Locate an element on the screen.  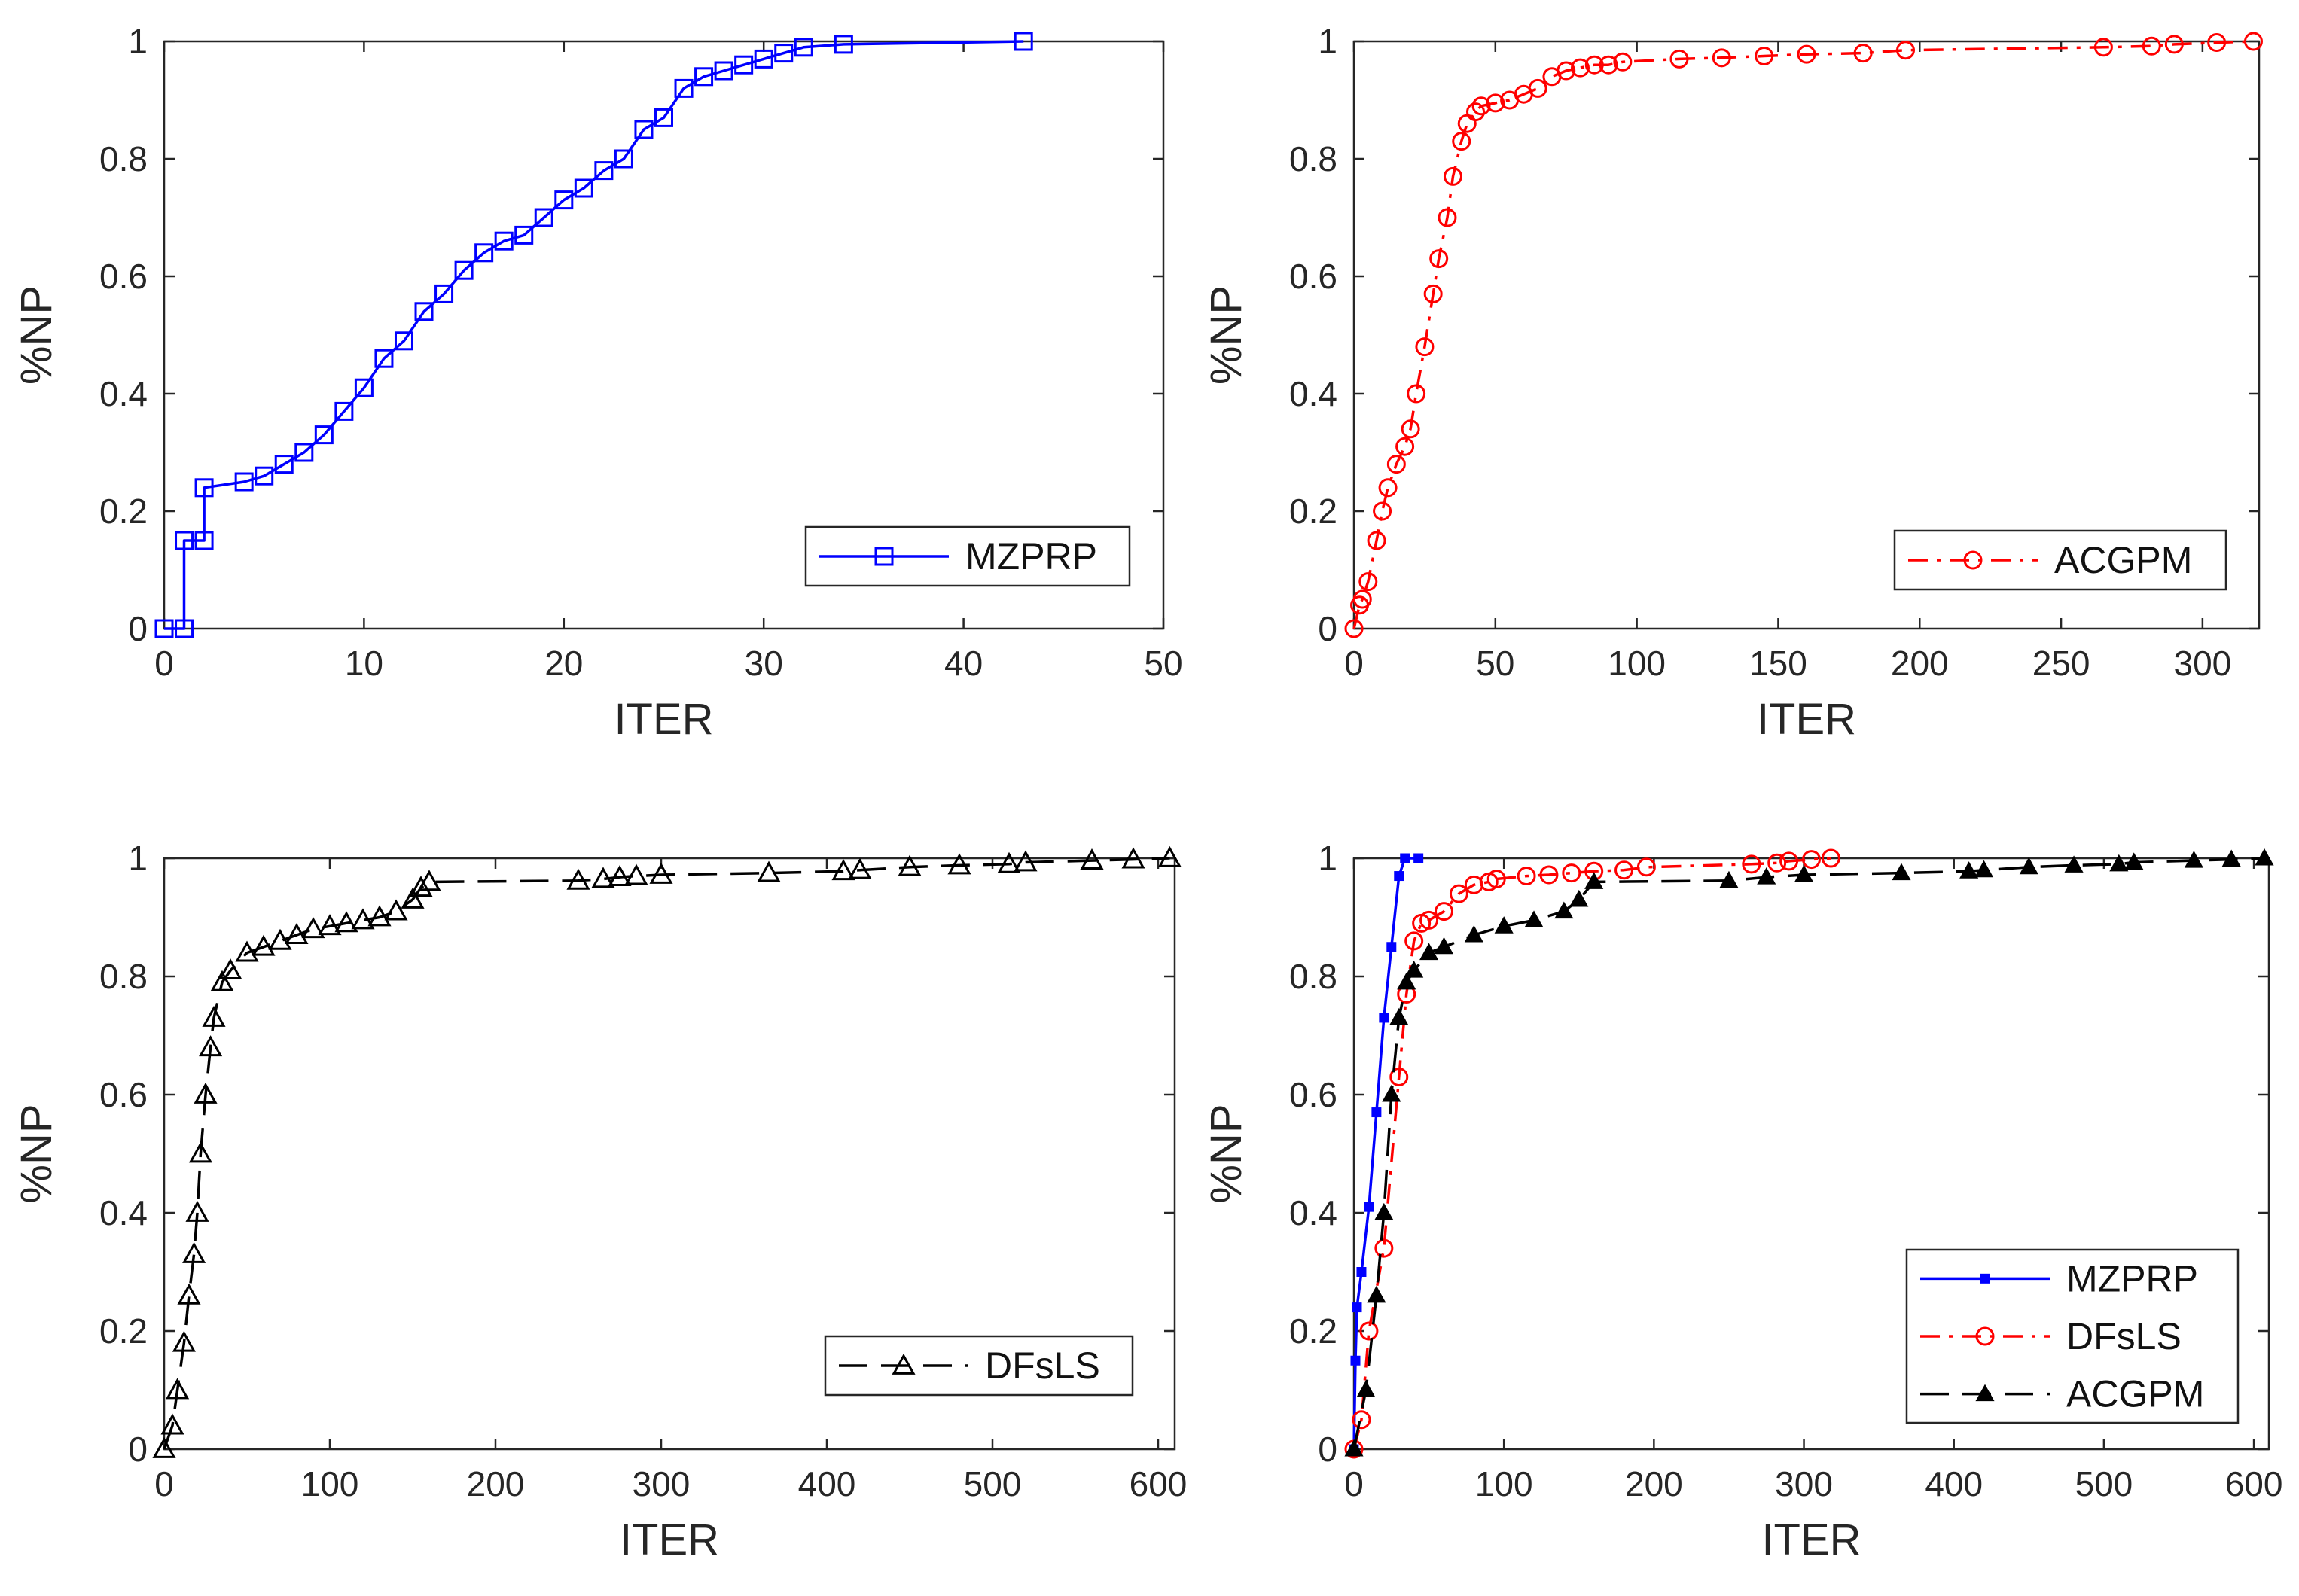
y-tick-label: 1 is located at coordinates (138, 42).